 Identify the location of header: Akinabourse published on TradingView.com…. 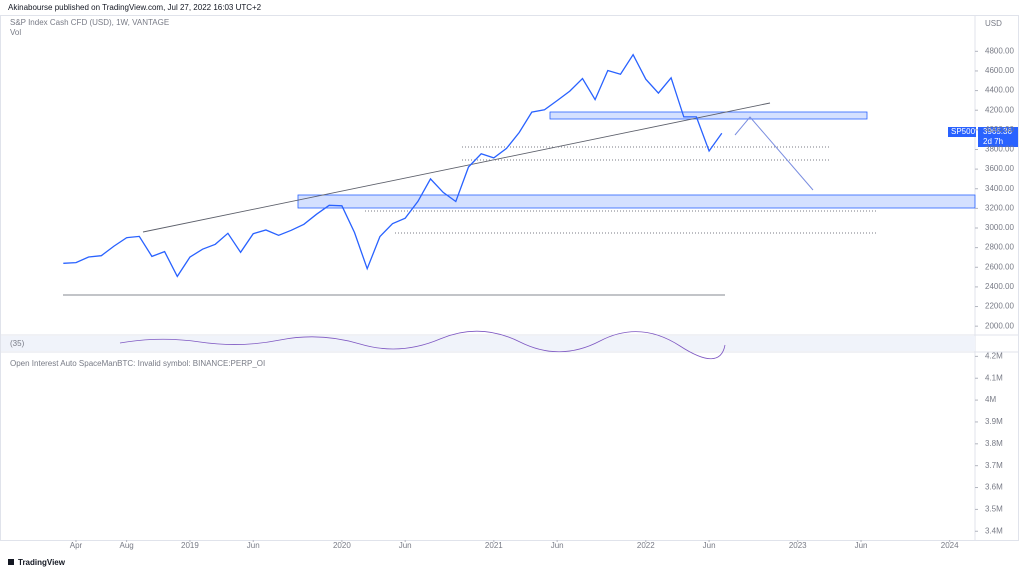
(135, 7).